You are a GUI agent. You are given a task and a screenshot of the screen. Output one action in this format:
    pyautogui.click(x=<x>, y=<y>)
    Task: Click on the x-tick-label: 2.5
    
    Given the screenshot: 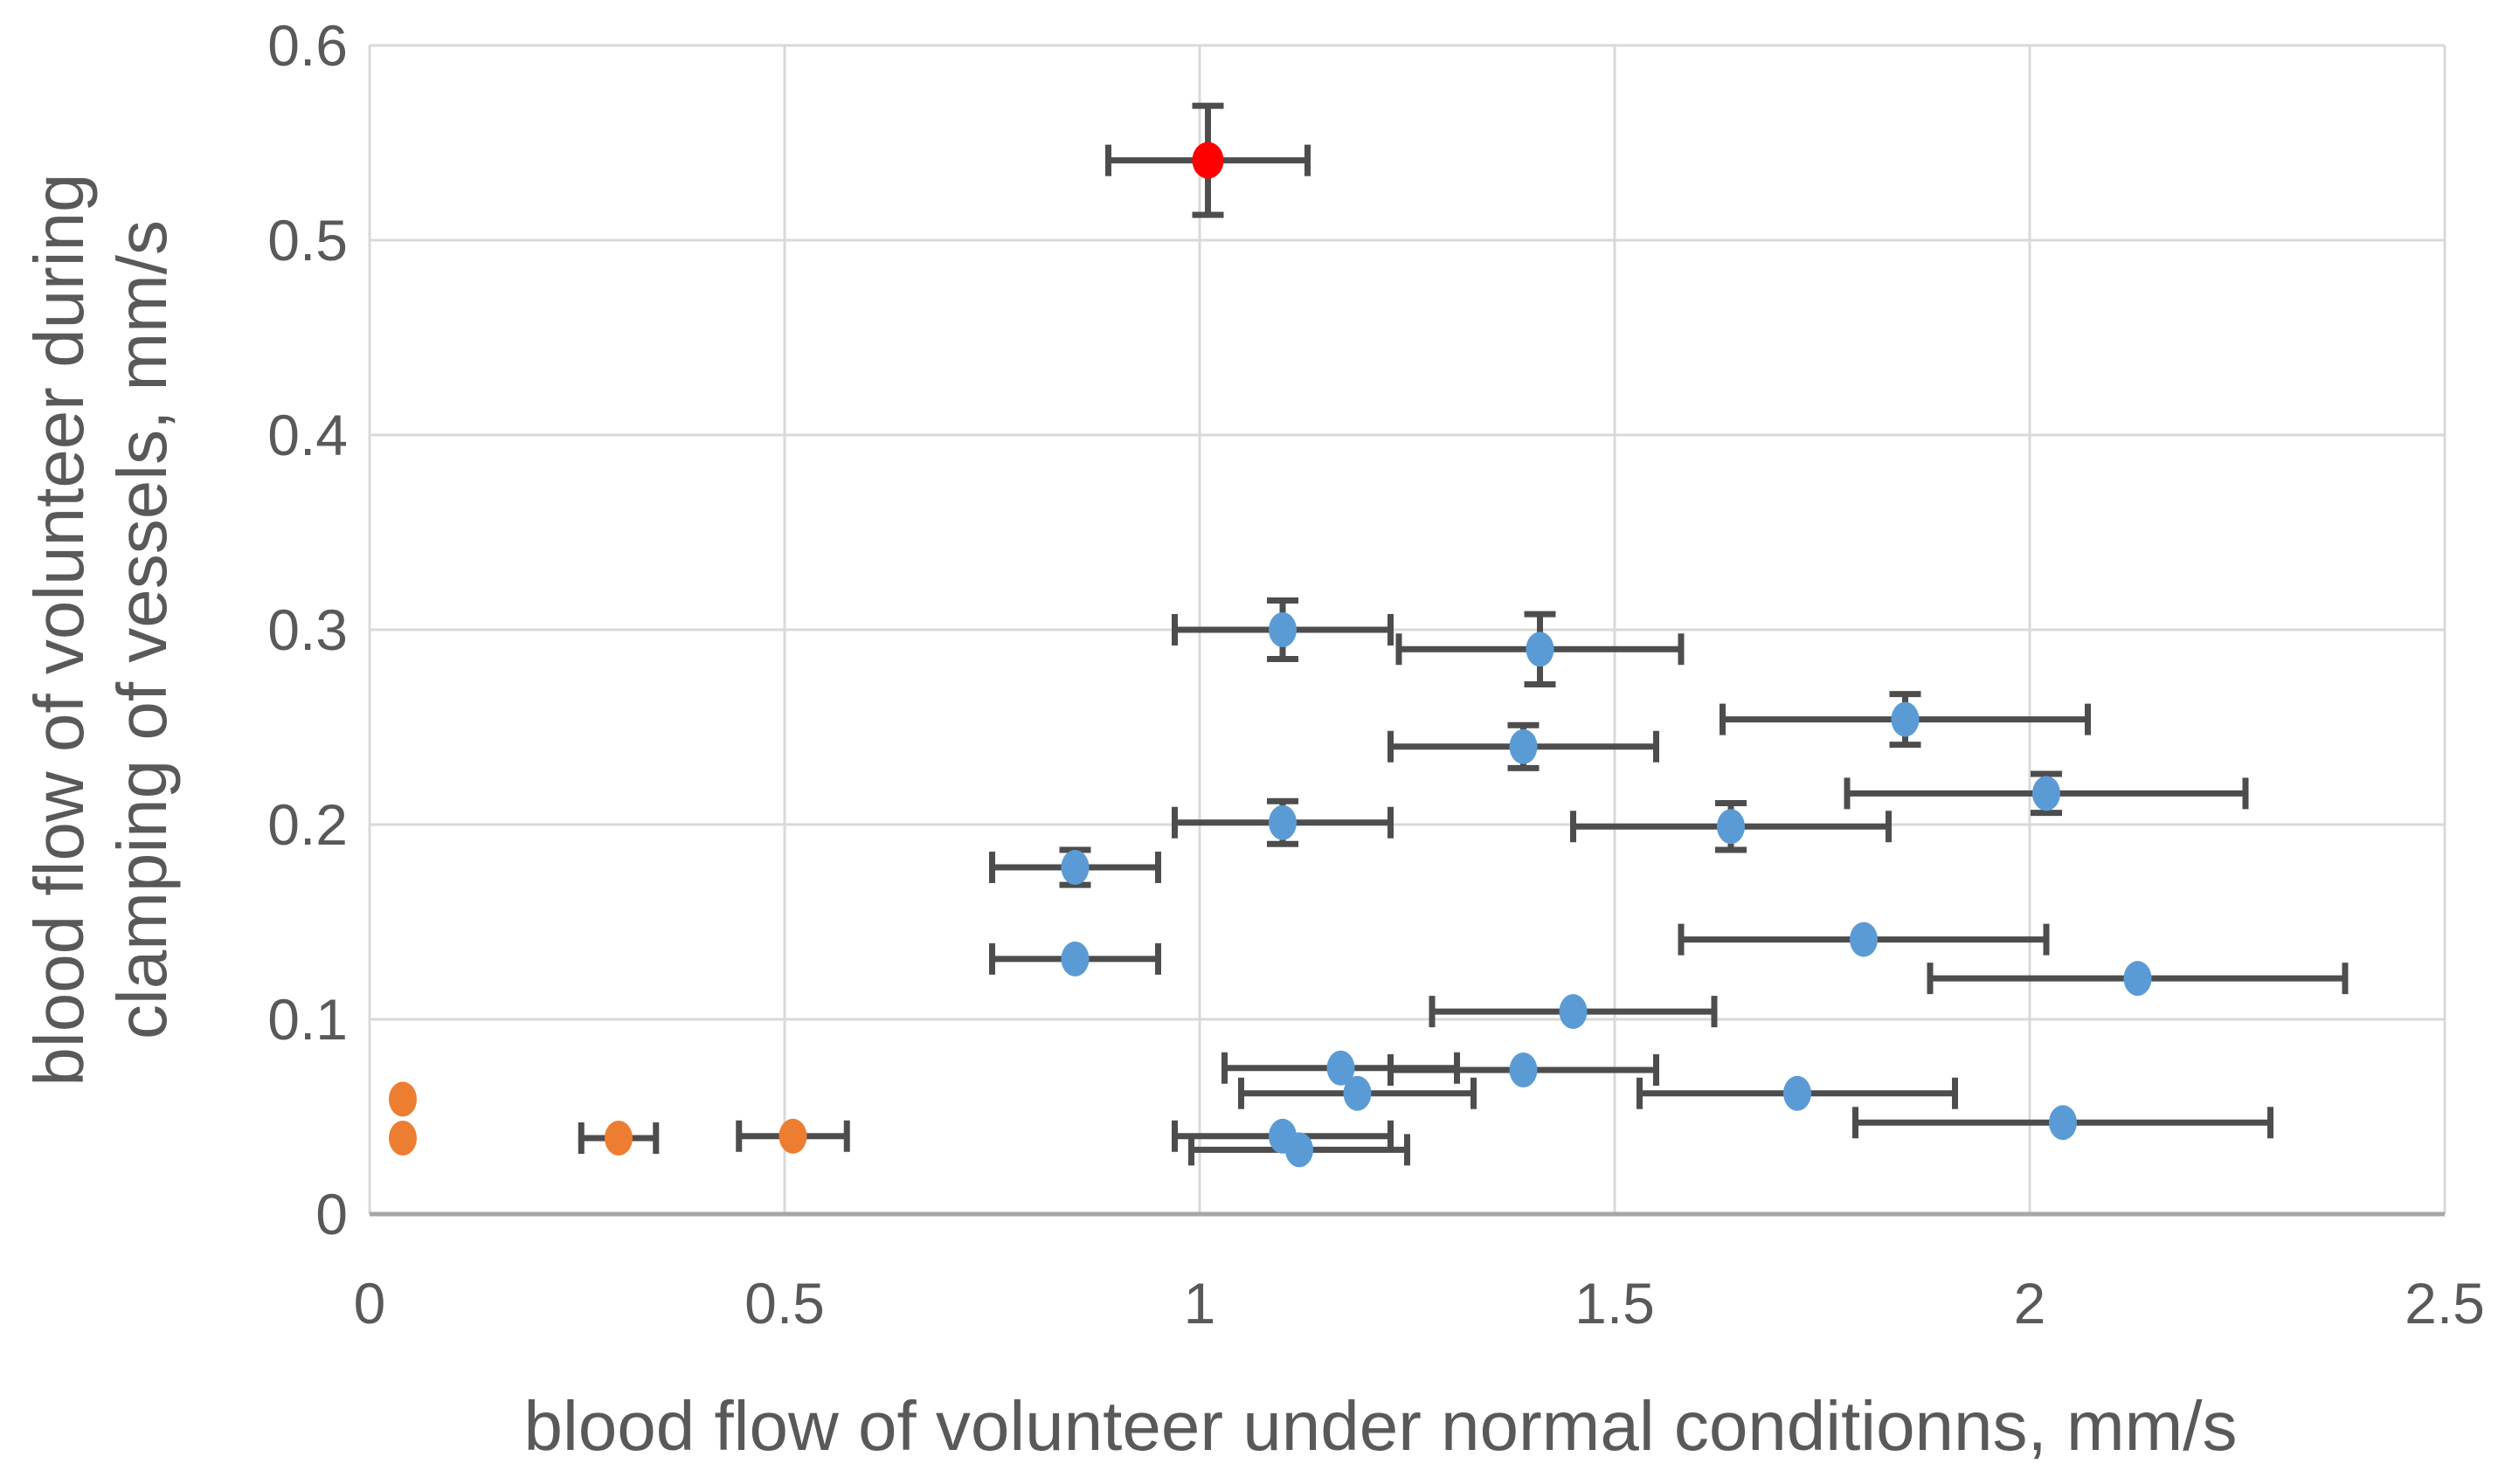 What is the action you would take?
    pyautogui.click(x=2445, y=1303)
    